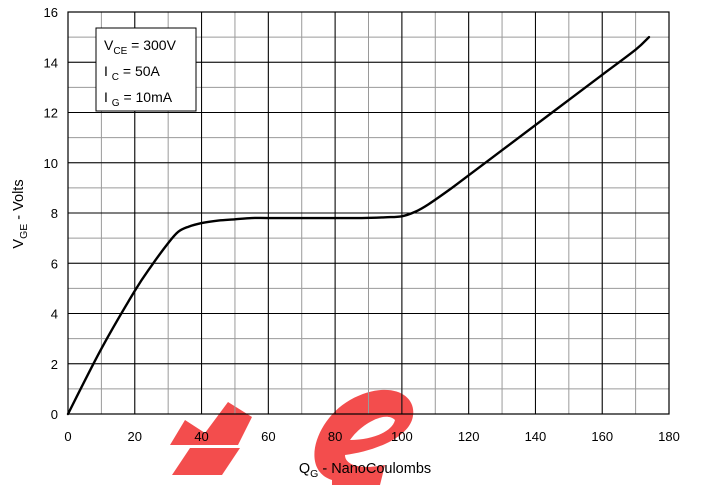 Image resolution: width=701 pixels, height=485 pixels. What do you see at coordinates (669, 436) in the screenshot?
I see `x-tick-label: 180` at bounding box center [669, 436].